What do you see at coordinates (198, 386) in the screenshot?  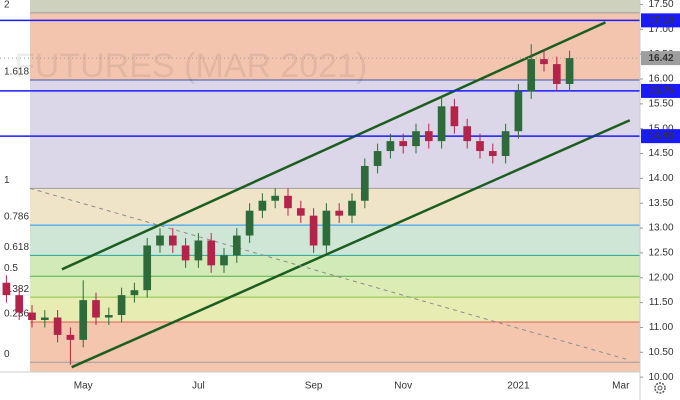 I see `x-tick-label: Jul` at bounding box center [198, 386].